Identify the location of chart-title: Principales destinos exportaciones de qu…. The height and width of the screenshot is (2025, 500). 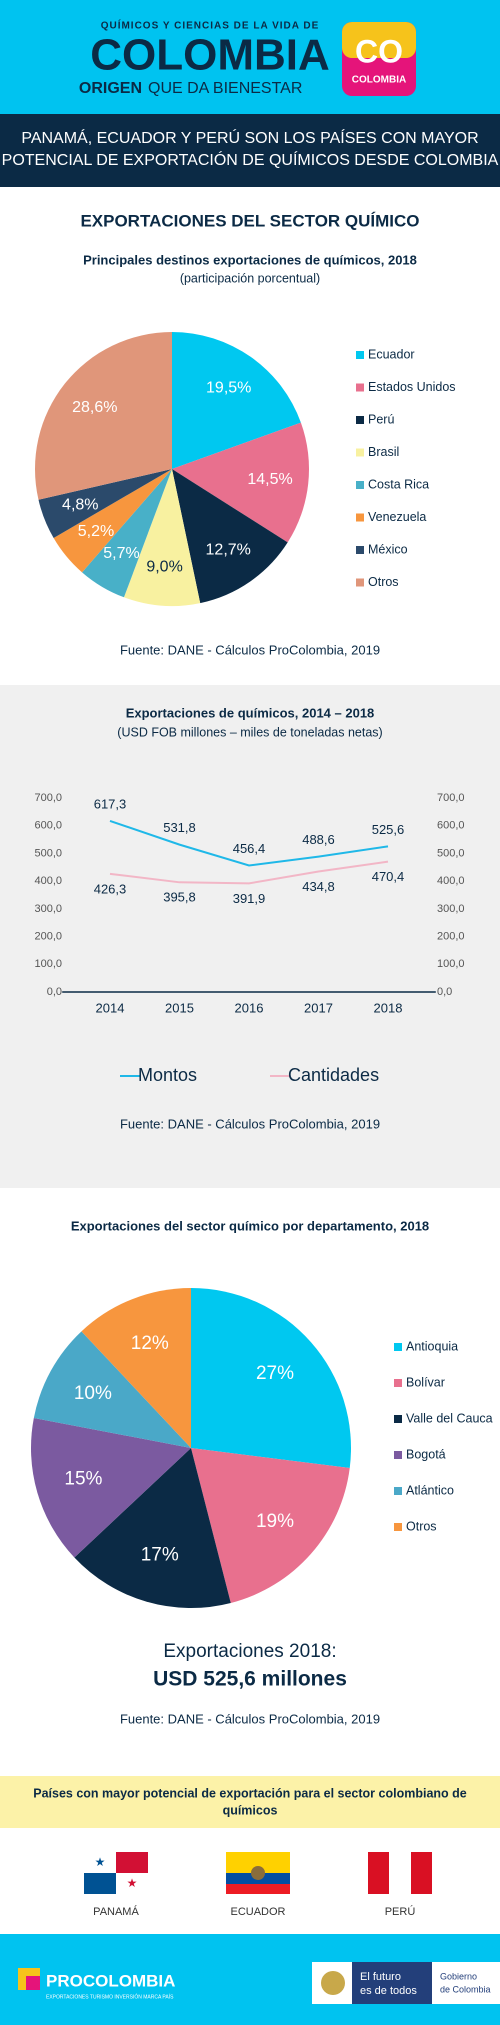
(250, 259).